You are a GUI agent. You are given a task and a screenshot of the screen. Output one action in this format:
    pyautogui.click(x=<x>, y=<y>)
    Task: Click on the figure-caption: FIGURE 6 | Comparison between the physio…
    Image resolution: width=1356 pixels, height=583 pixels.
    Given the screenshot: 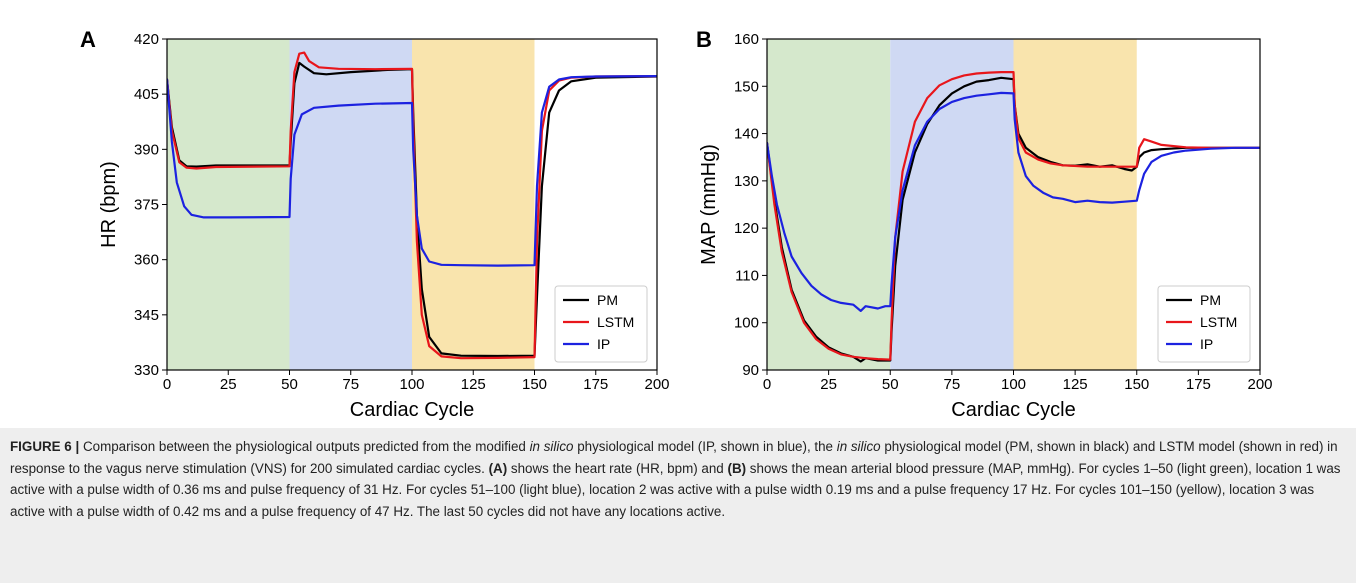 What is the action you would take?
    pyautogui.click(x=678, y=479)
    